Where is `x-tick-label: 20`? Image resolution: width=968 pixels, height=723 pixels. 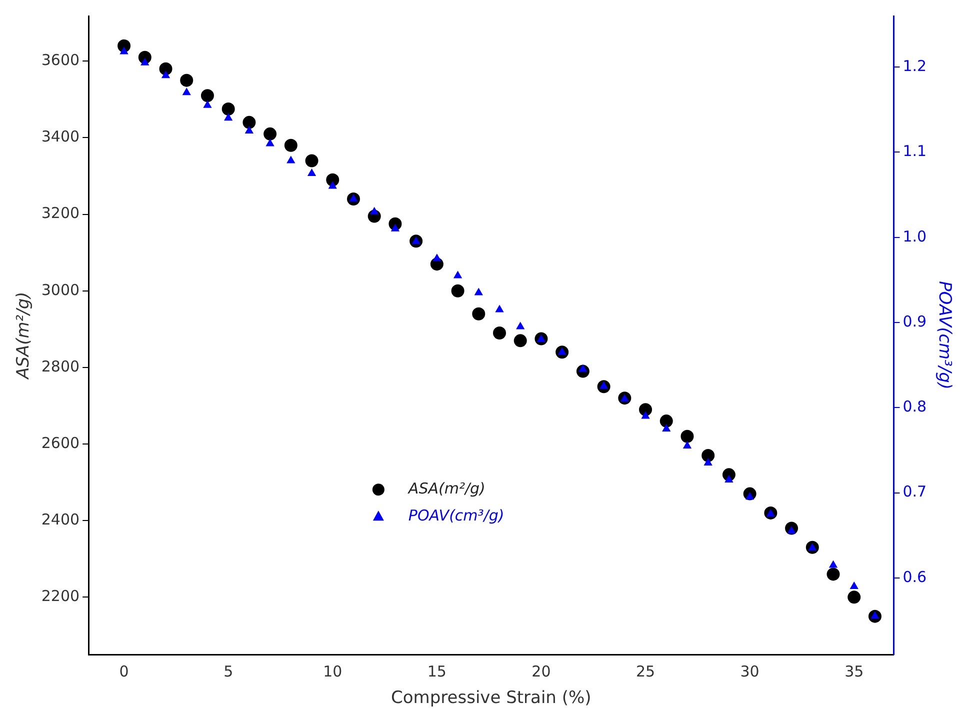
x-tick-label: 20 is located at coordinates (541, 671).